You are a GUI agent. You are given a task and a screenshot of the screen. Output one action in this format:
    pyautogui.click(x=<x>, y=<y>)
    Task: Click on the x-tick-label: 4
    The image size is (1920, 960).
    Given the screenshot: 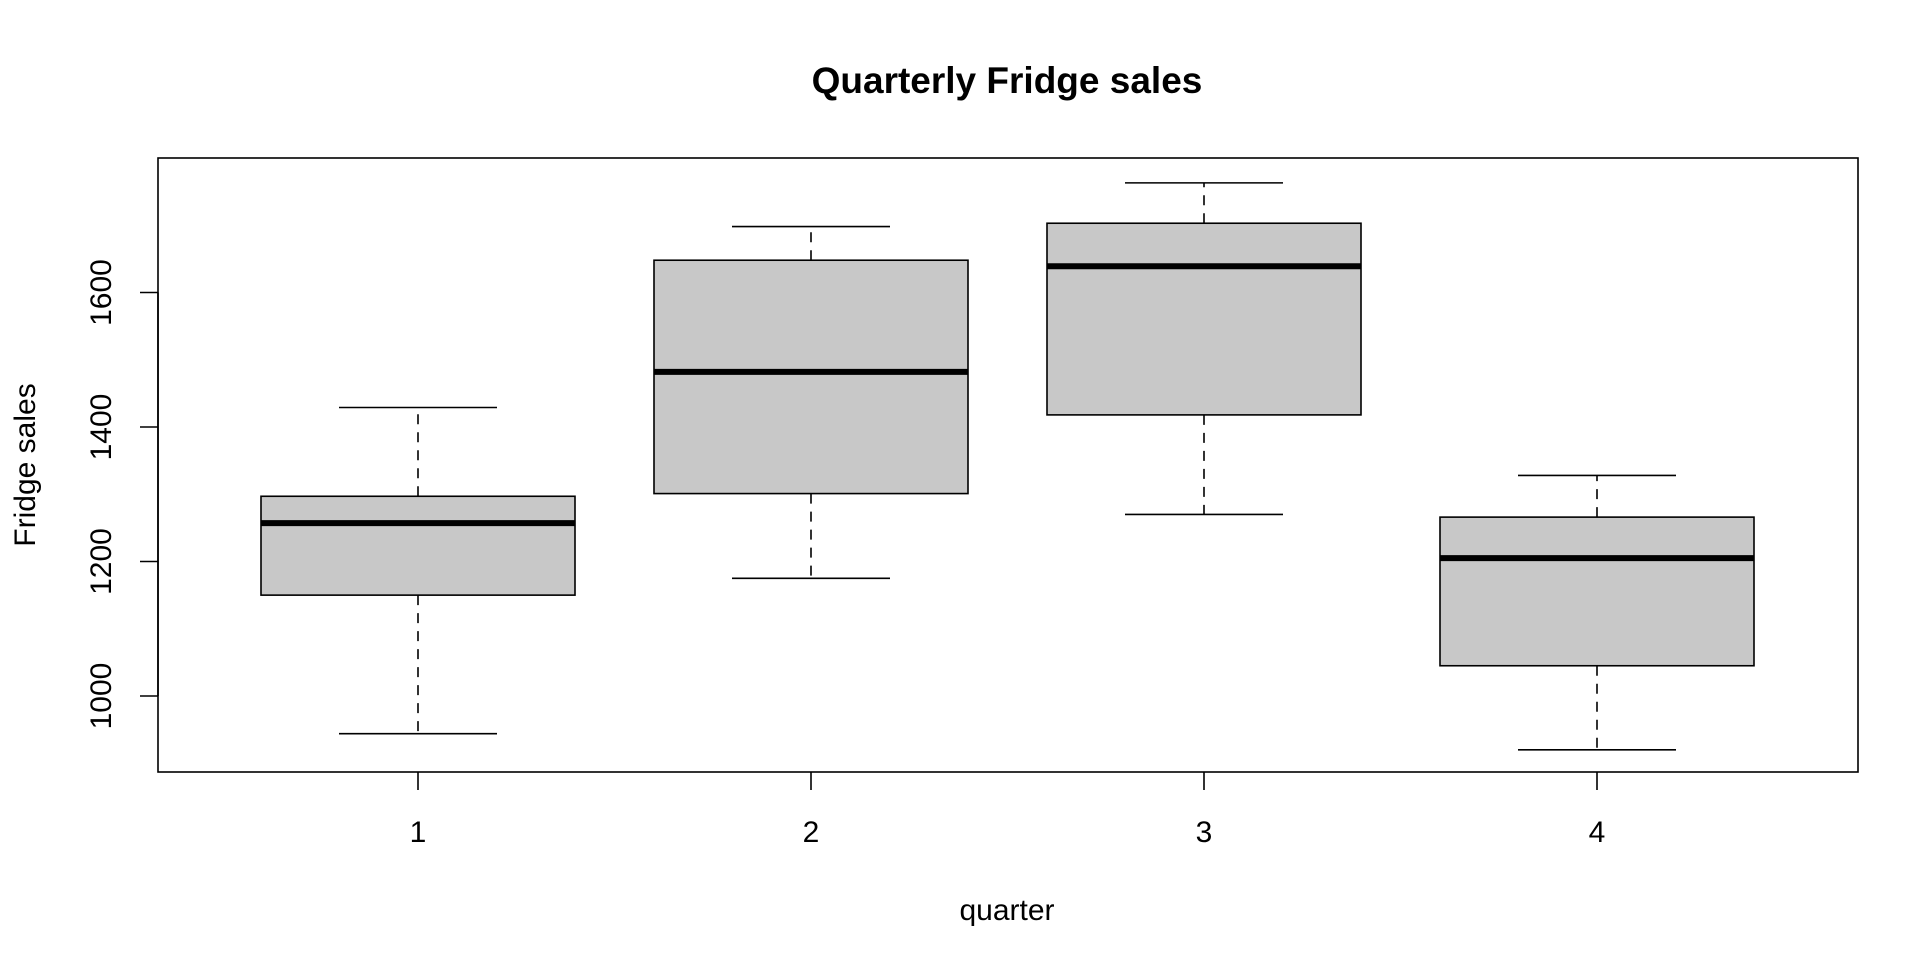 What is the action you would take?
    pyautogui.click(x=1597, y=832)
    